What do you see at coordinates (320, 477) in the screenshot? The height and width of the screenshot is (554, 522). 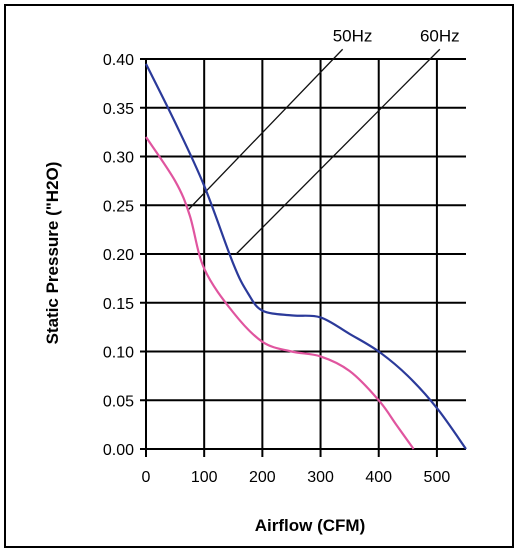 I see `x-tick-label: 300` at bounding box center [320, 477].